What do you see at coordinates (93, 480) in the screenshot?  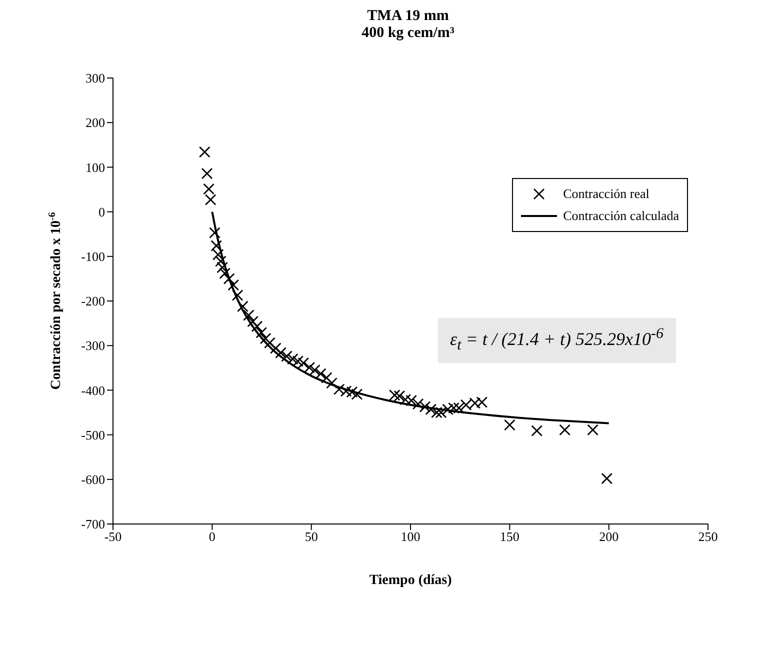 I see `y-tick-label: -600` at bounding box center [93, 480].